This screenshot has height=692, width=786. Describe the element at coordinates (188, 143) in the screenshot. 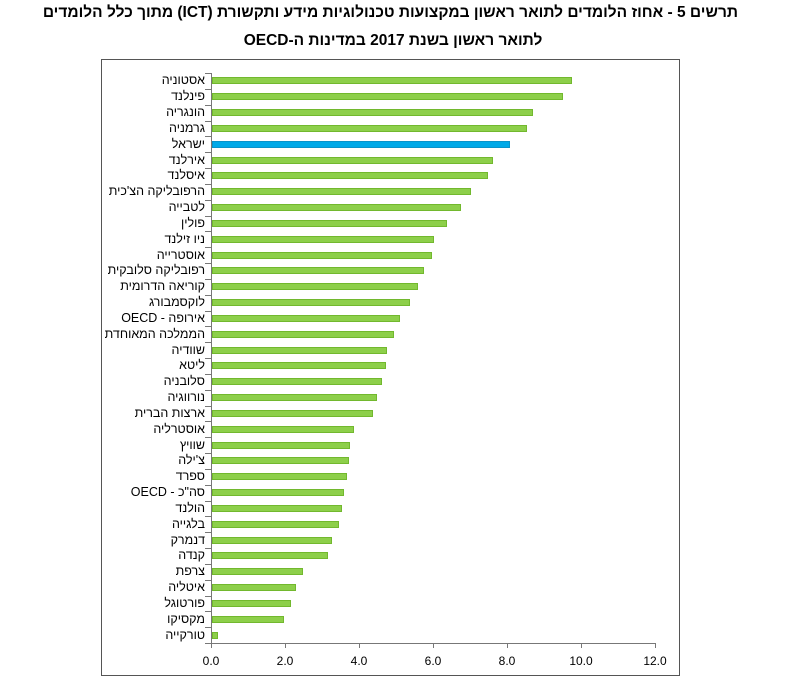

I see `category-label: ישראל` at that location.